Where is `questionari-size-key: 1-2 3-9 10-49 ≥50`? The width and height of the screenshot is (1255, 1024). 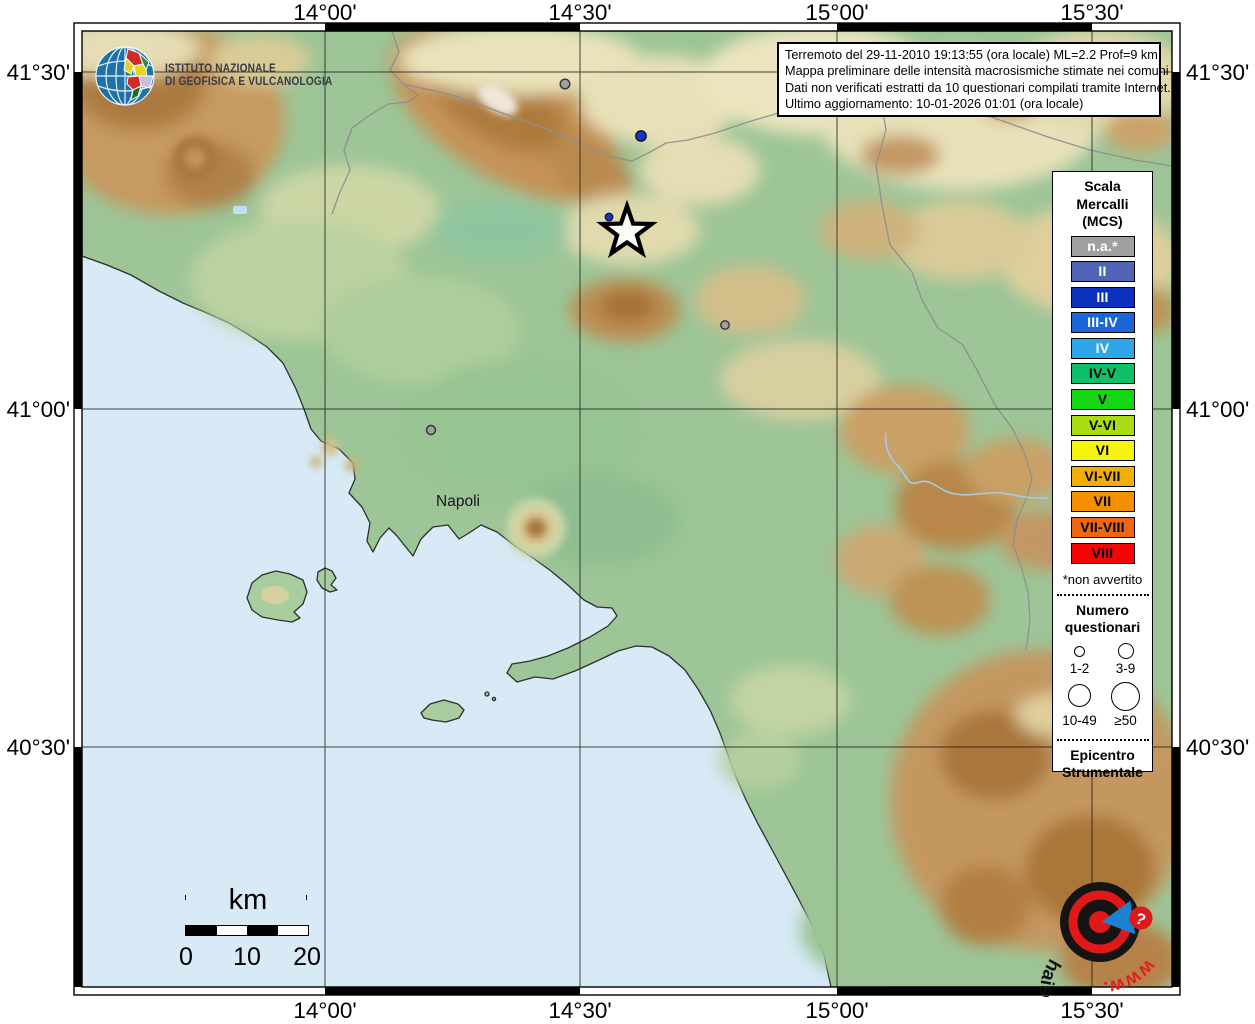 questionari-size-key: 1-2 3-9 10-49 ≥50 is located at coordinates (1103, 686).